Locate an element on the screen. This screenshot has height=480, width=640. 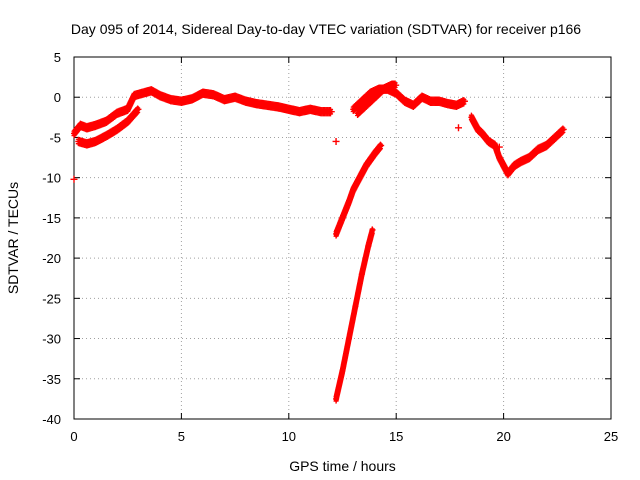
y-tick-label: -25 is located at coordinates (51, 298).